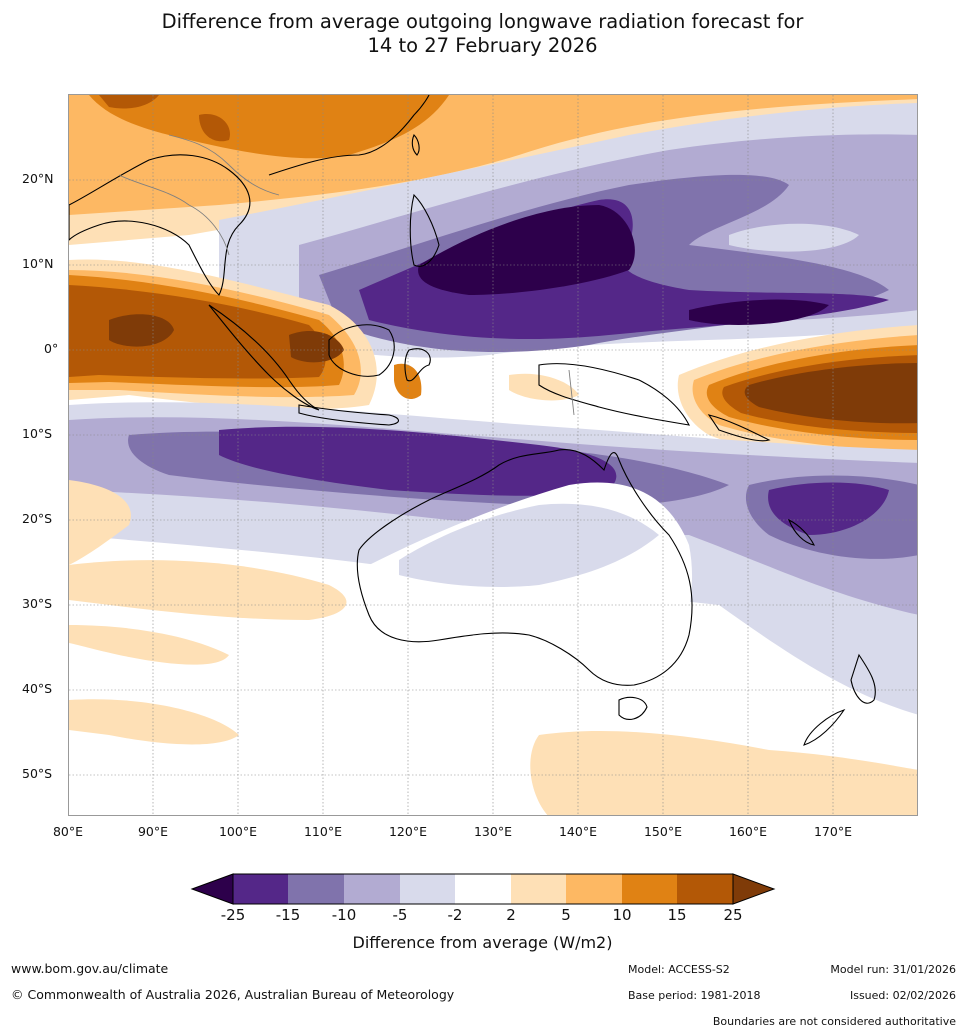 Image resolution: width=965 pixels, height=1035 pixels. I want to click on colorbar-title: Difference from average (W/m2), so click(482, 942).